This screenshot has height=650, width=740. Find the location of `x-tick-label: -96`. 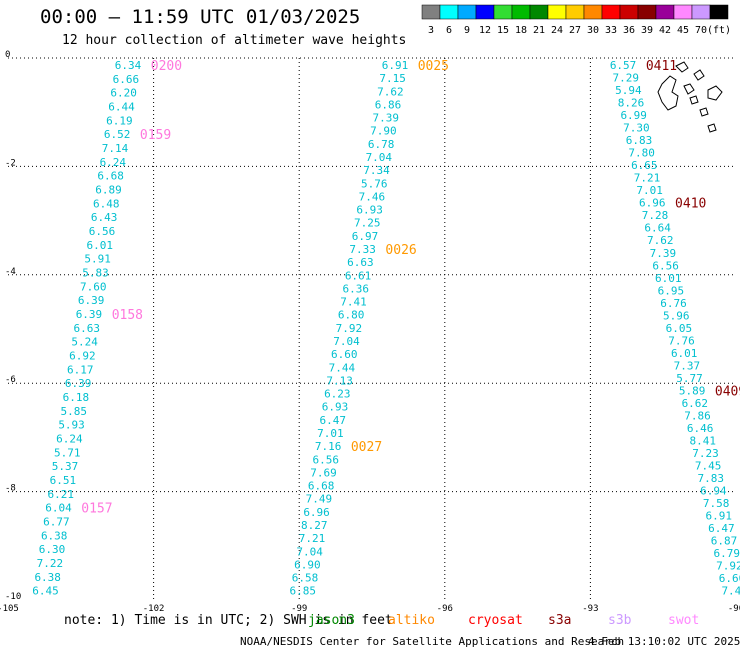

x-tick-label: -96 is located at coordinates (445, 608).